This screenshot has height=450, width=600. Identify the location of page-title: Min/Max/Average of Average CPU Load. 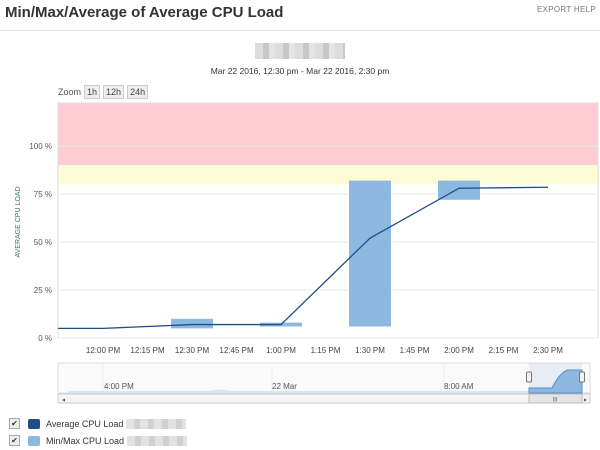
(144, 12).